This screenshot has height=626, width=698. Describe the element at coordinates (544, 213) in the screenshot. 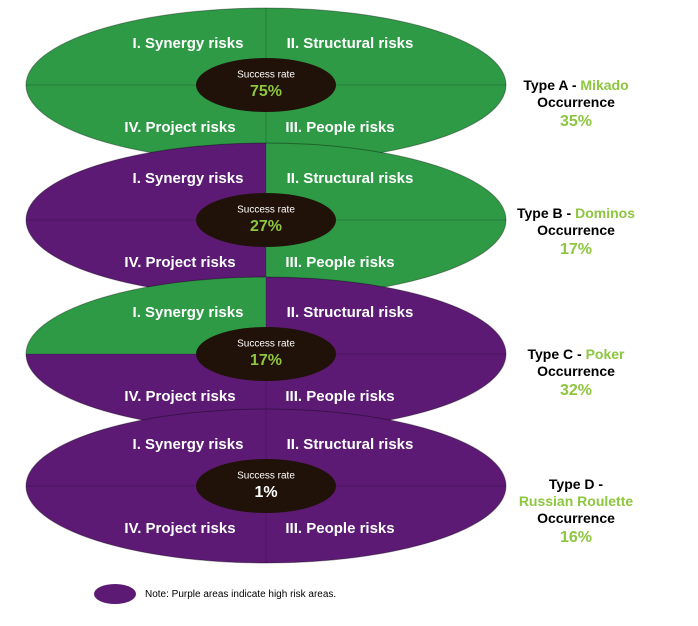

I see `type-label: Type B -` at that location.